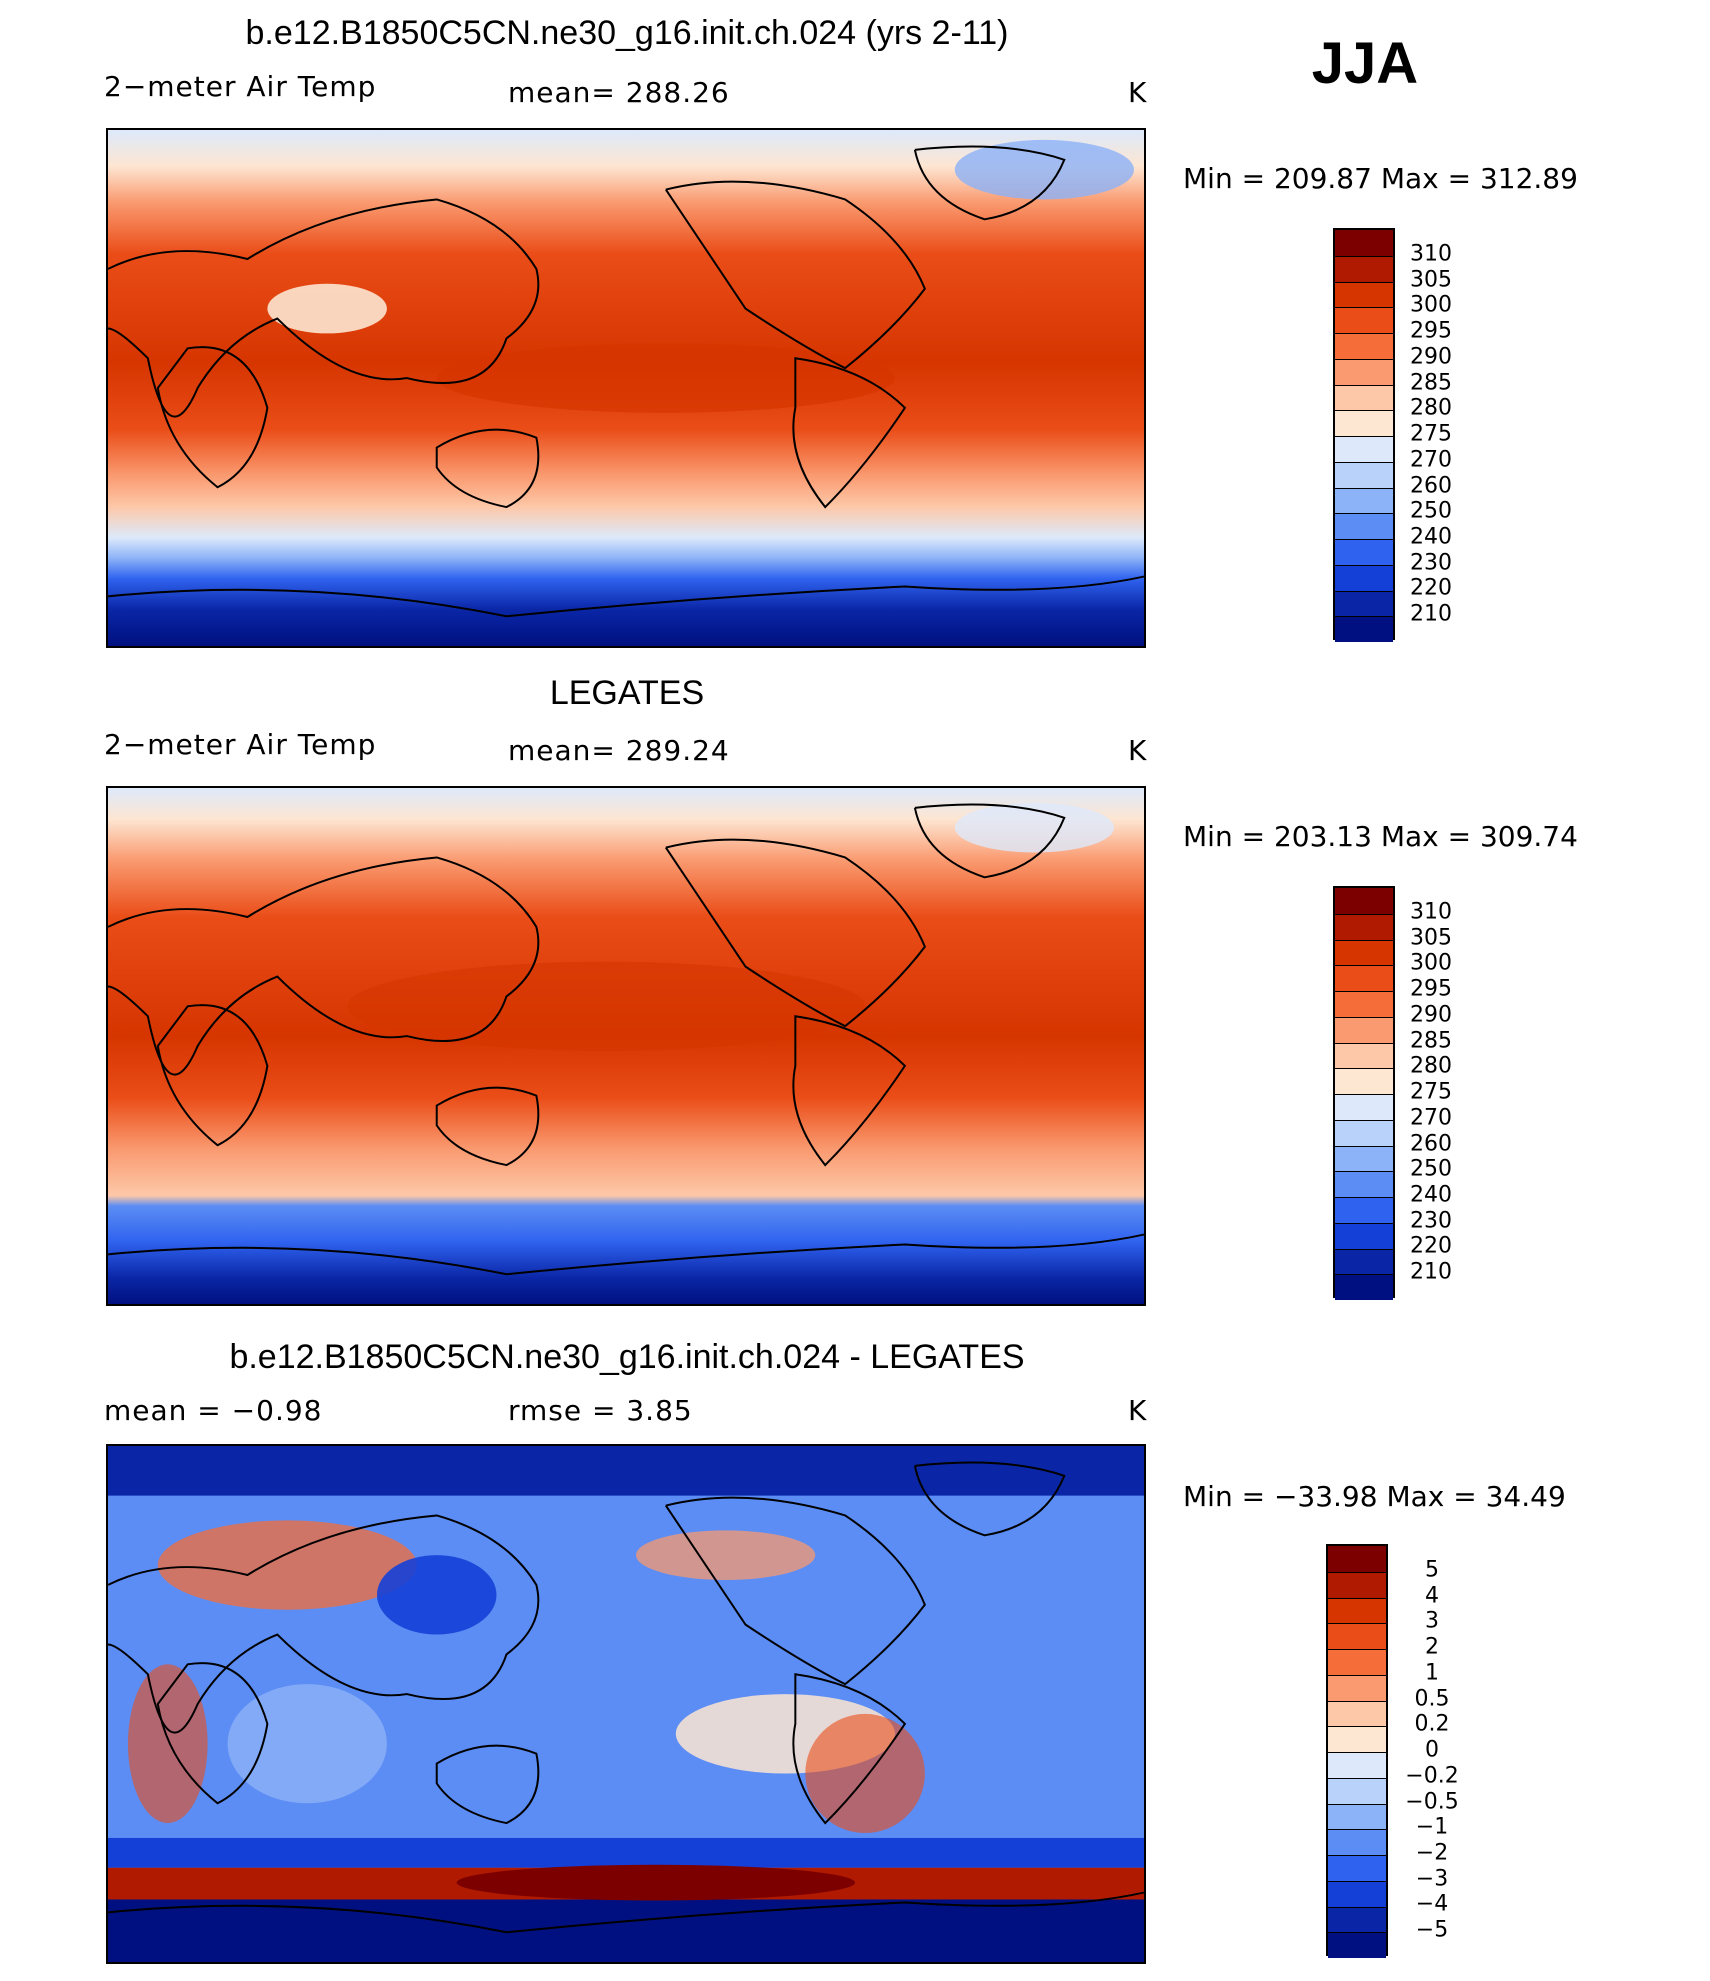 This screenshot has width=1710, height=1981. Describe the element at coordinates (1432, 1673) in the screenshot. I see `panel3-cb-label: 1` at that location.